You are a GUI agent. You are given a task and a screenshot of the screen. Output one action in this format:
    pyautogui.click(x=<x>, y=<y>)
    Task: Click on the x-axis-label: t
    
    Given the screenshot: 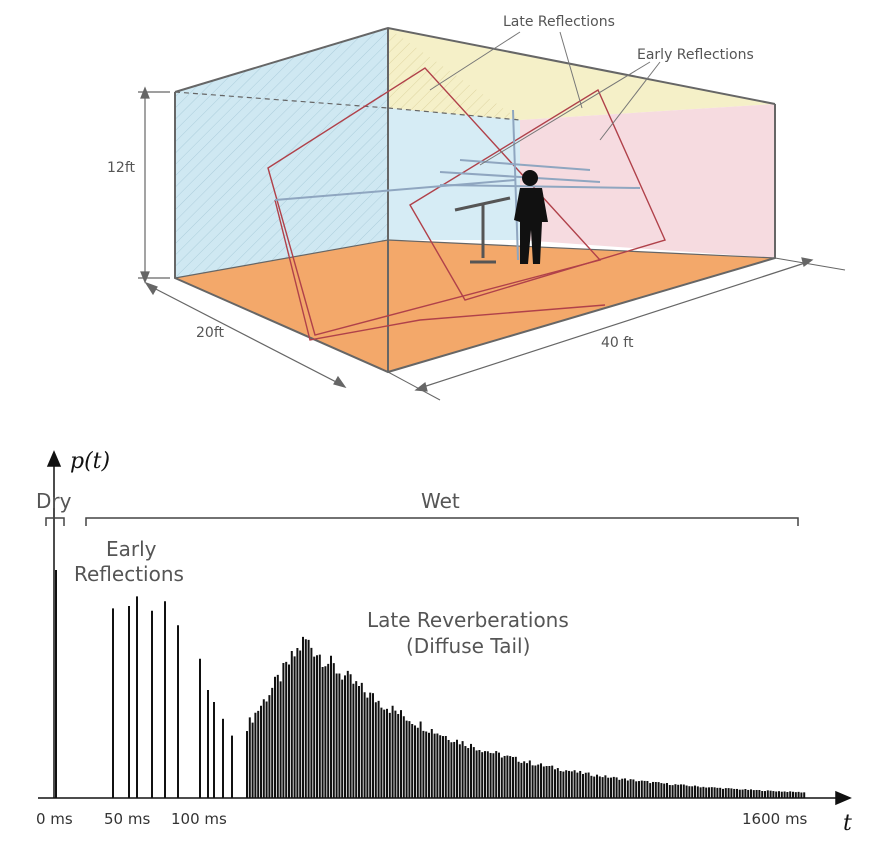 What is the action you would take?
    pyautogui.click(x=847, y=823)
    